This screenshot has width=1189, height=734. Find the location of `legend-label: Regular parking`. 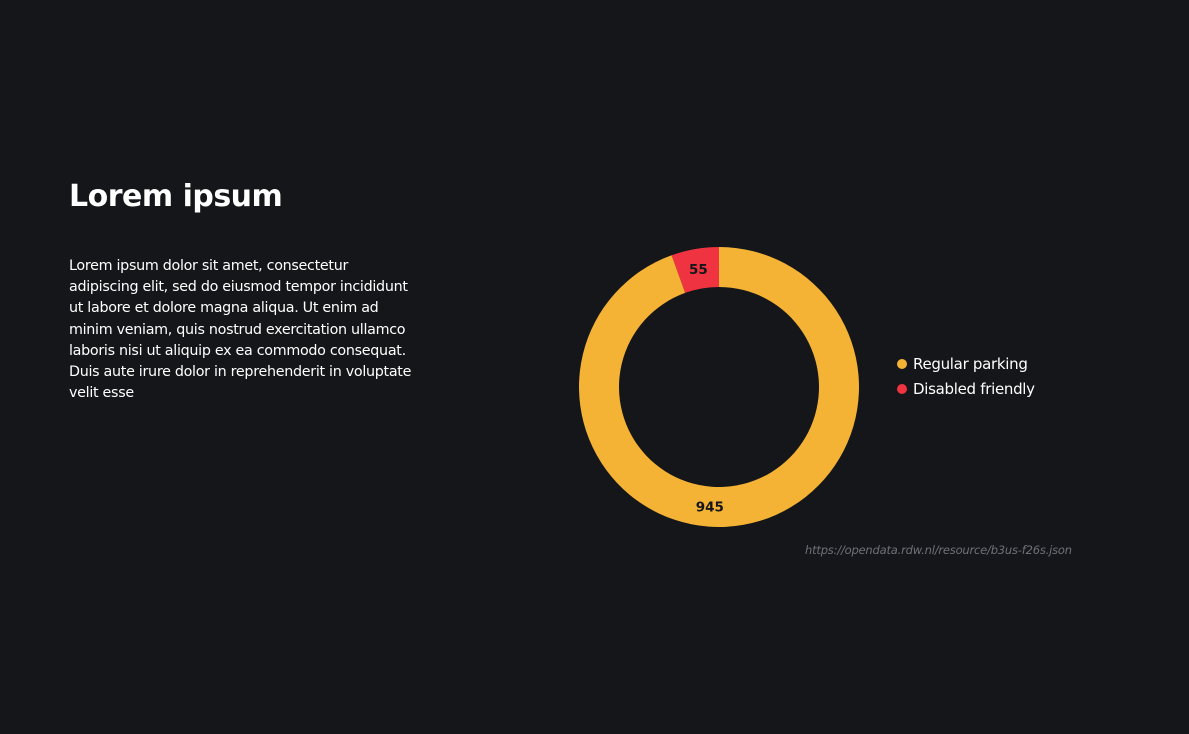

legend-label: Regular parking is located at coordinates (970, 363).